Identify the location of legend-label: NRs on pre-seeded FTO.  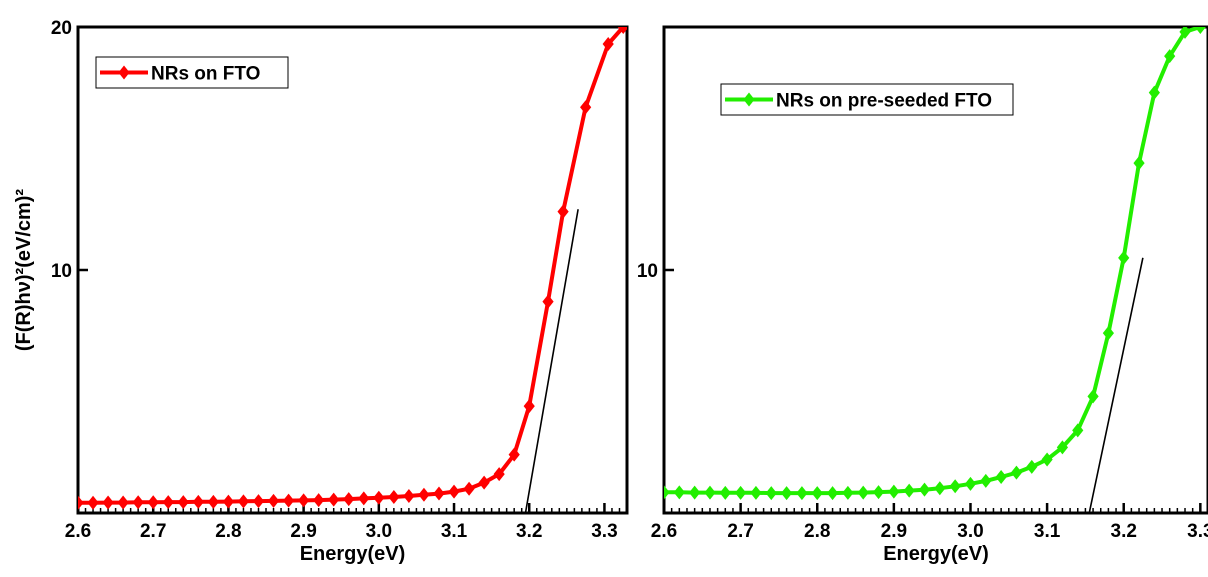
(884, 101).